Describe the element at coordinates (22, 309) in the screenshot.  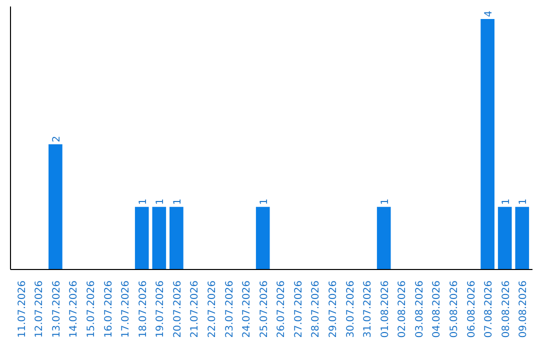
I see `x-tick-label: 11.07.2026` at that location.